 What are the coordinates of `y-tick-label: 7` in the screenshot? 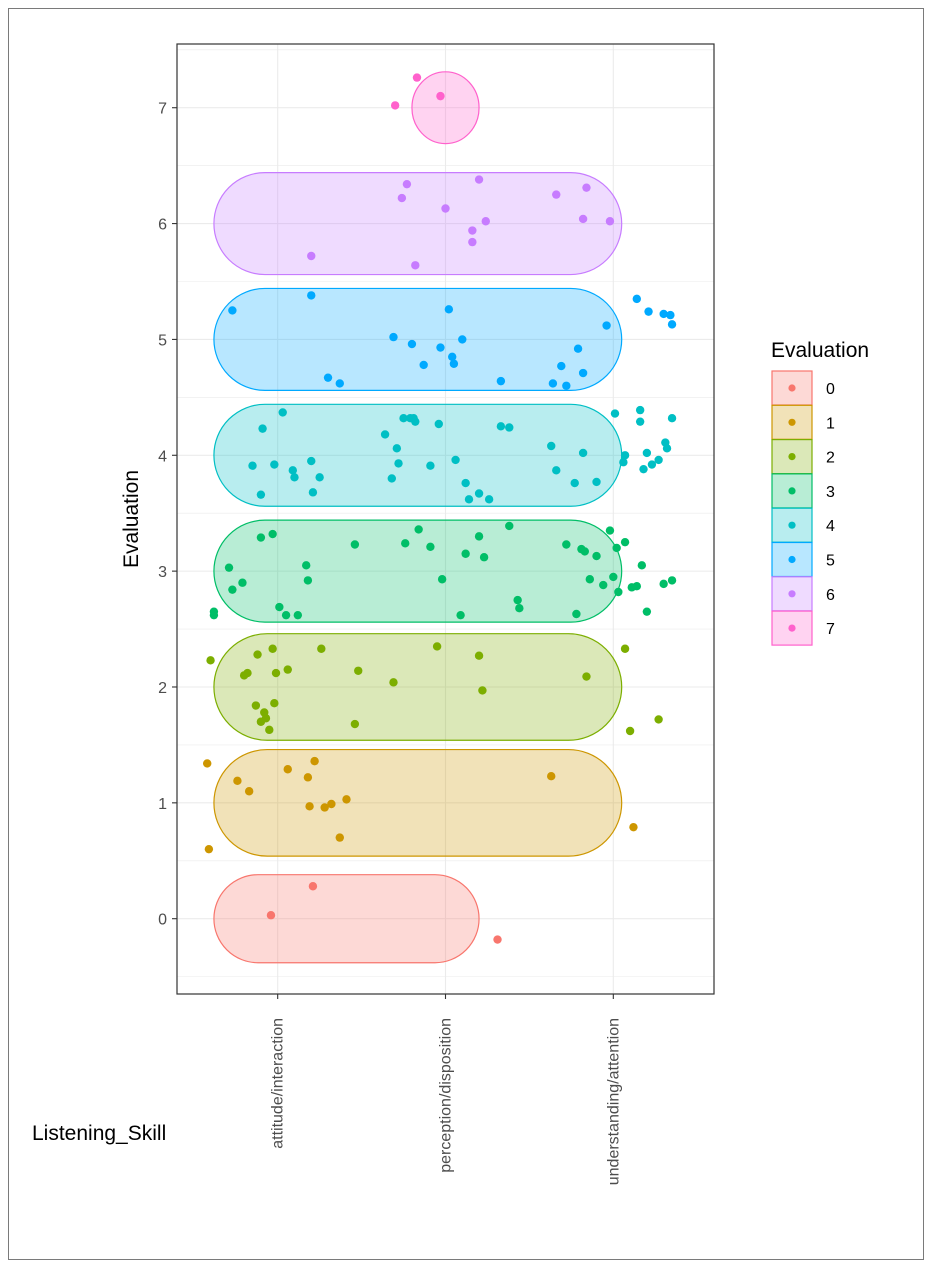 It's located at (162, 109).